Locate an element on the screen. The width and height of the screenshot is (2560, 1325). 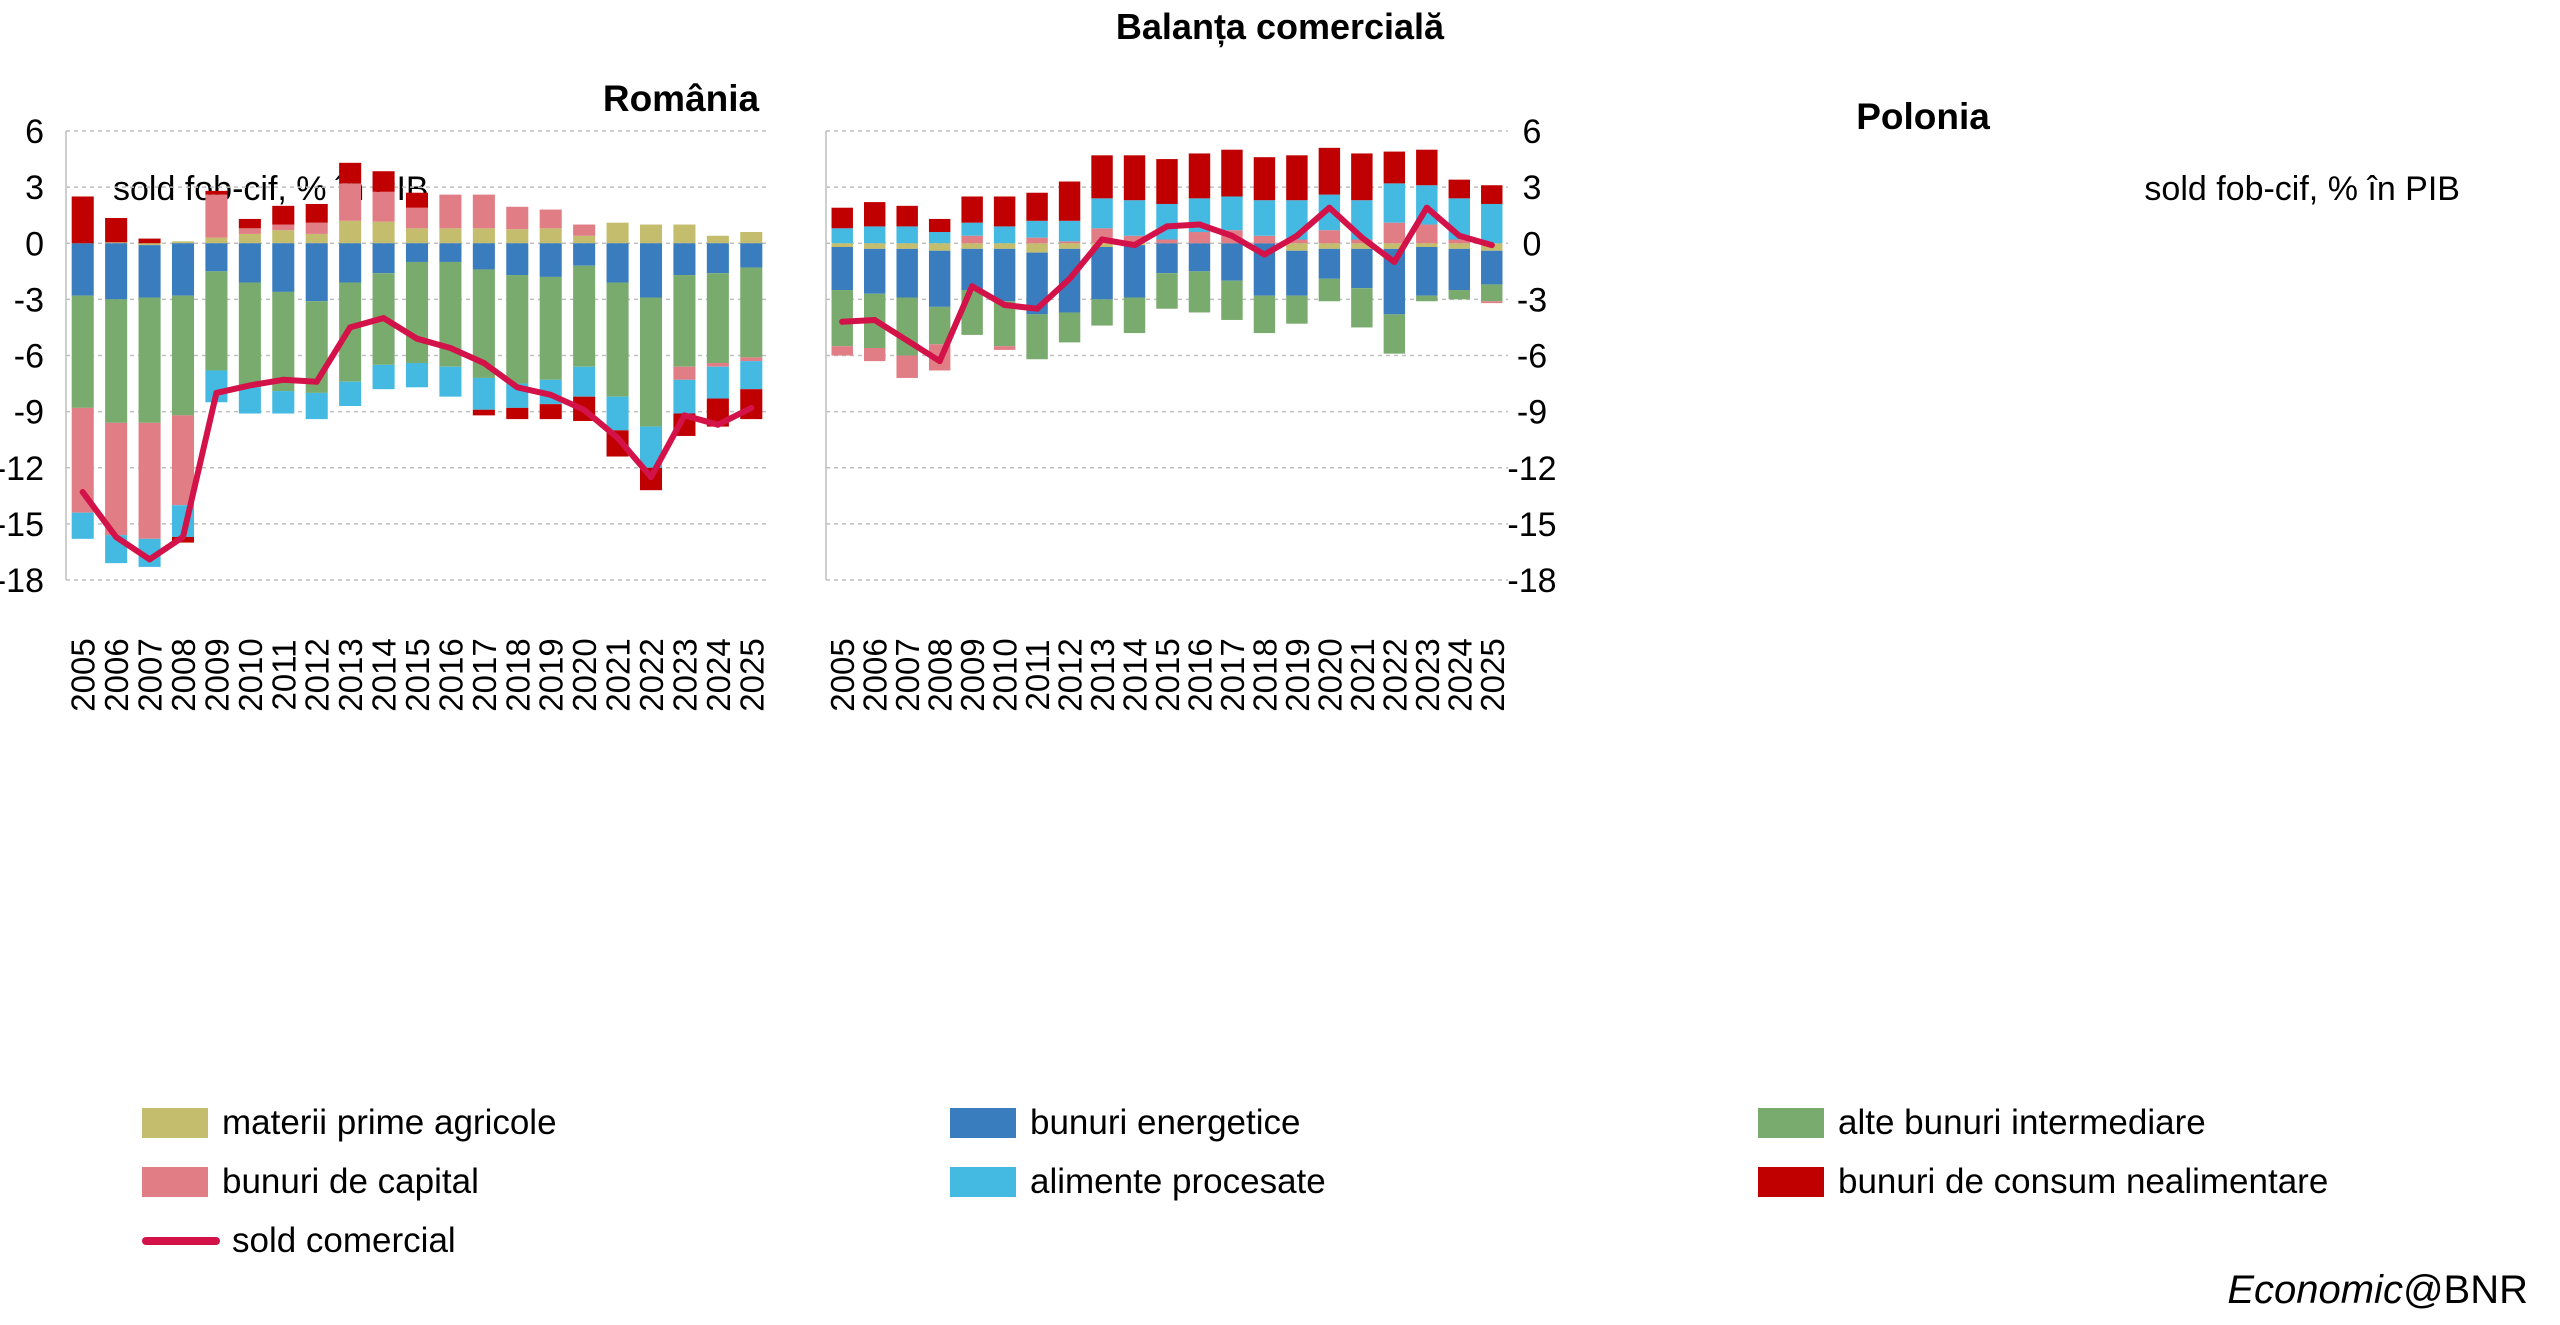
x-tick-label: 2011 is located at coordinates (1037, 675).